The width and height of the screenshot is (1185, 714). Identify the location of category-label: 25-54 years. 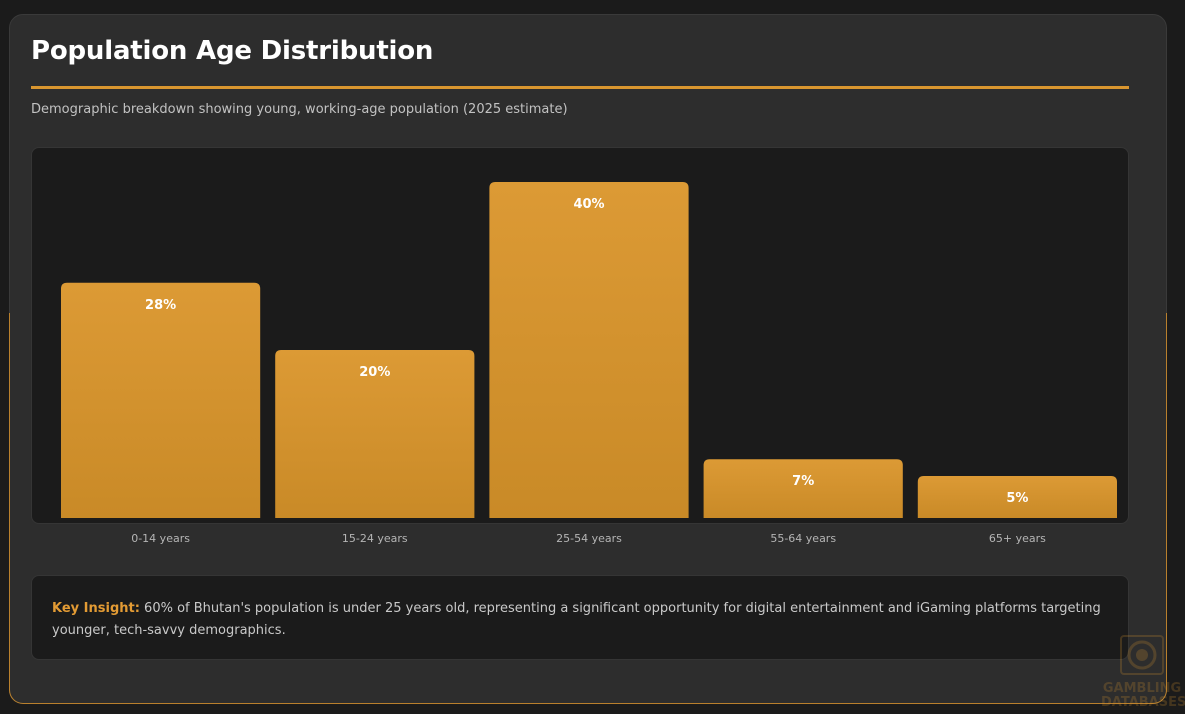
(589, 538).